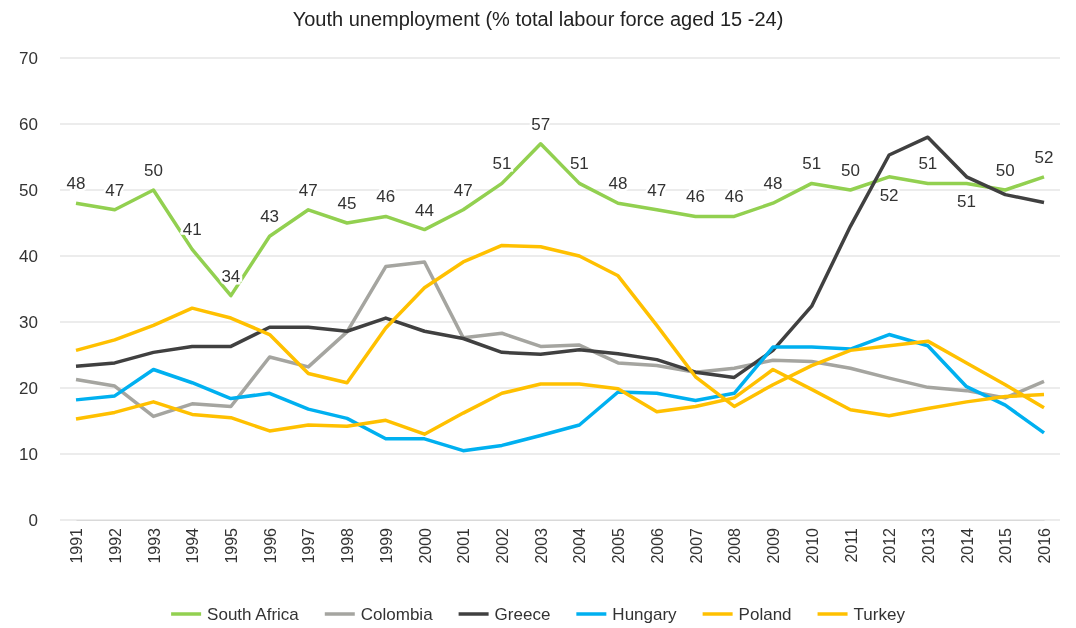 The width and height of the screenshot is (1076, 628). I want to click on y-tick-label: 0, so click(33, 520).